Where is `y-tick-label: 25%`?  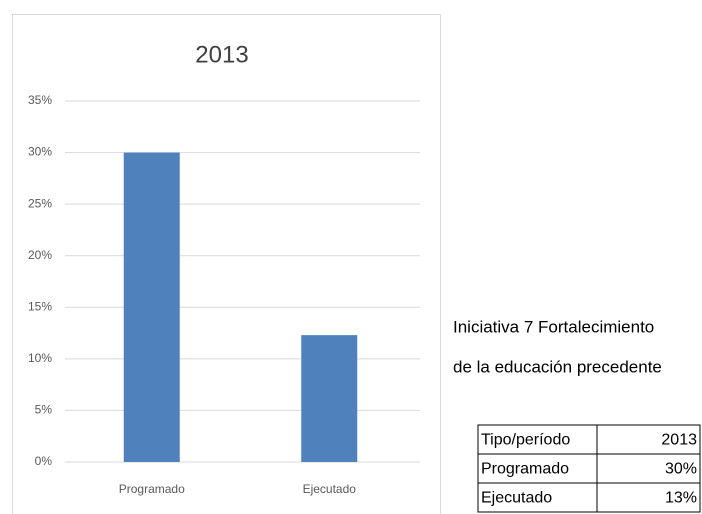
y-tick-label: 25% is located at coordinates (40, 203).